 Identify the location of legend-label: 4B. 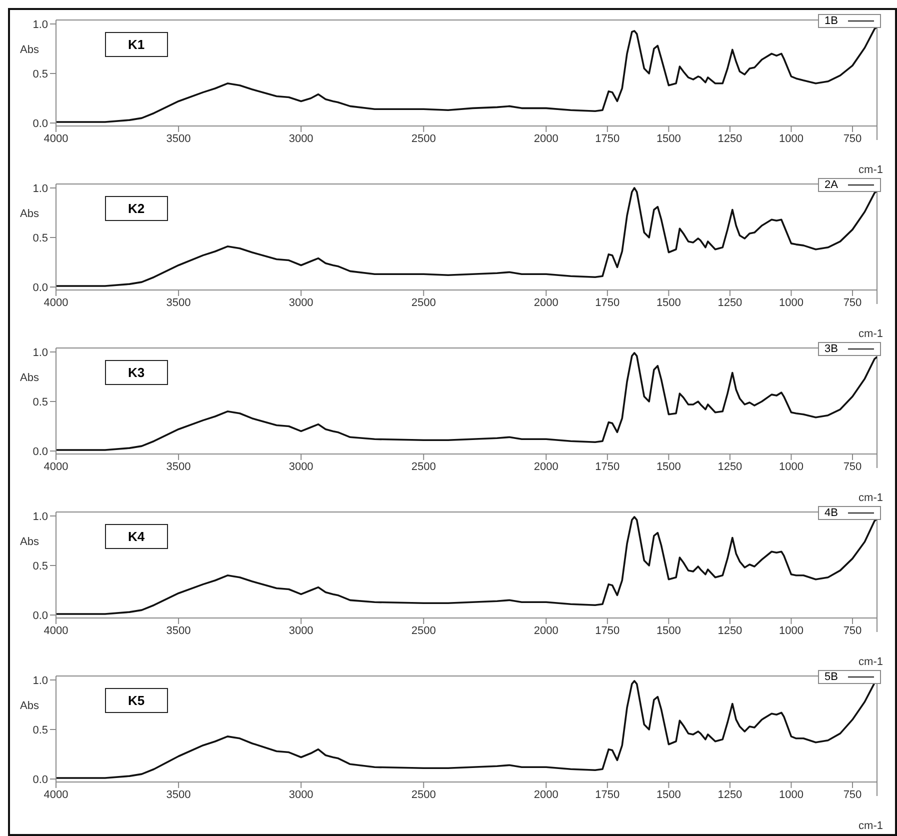
(831, 513).